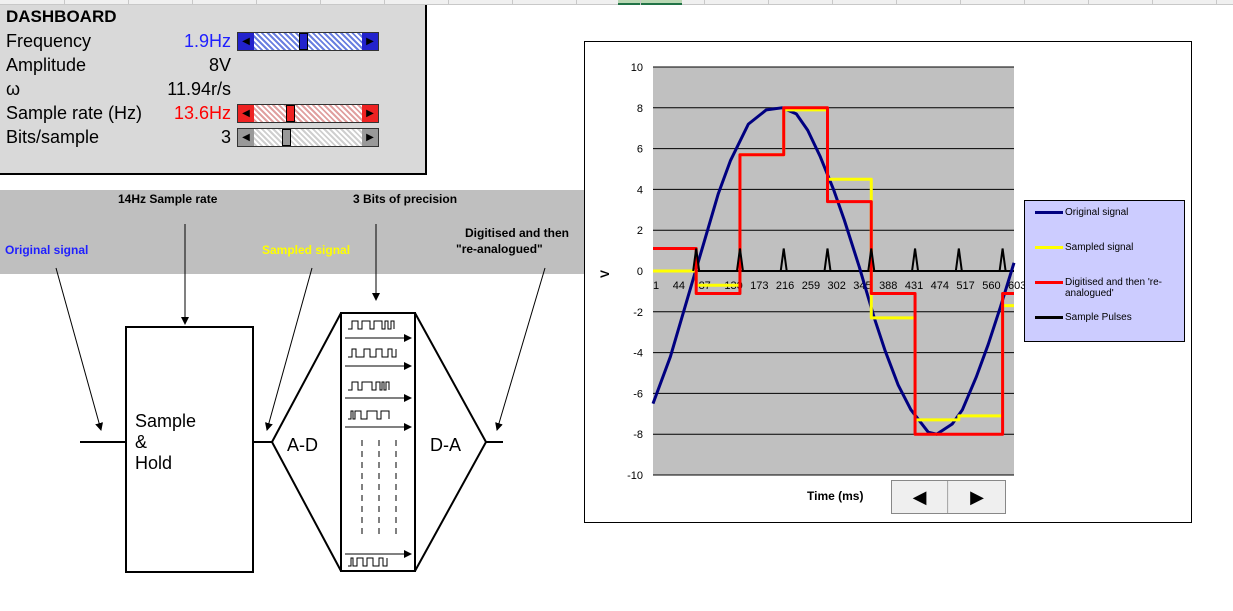 The image size is (1233, 611). Describe the element at coordinates (74, 113) in the screenshot. I see `sample-rate-label: Sample rate (Hz)` at that location.